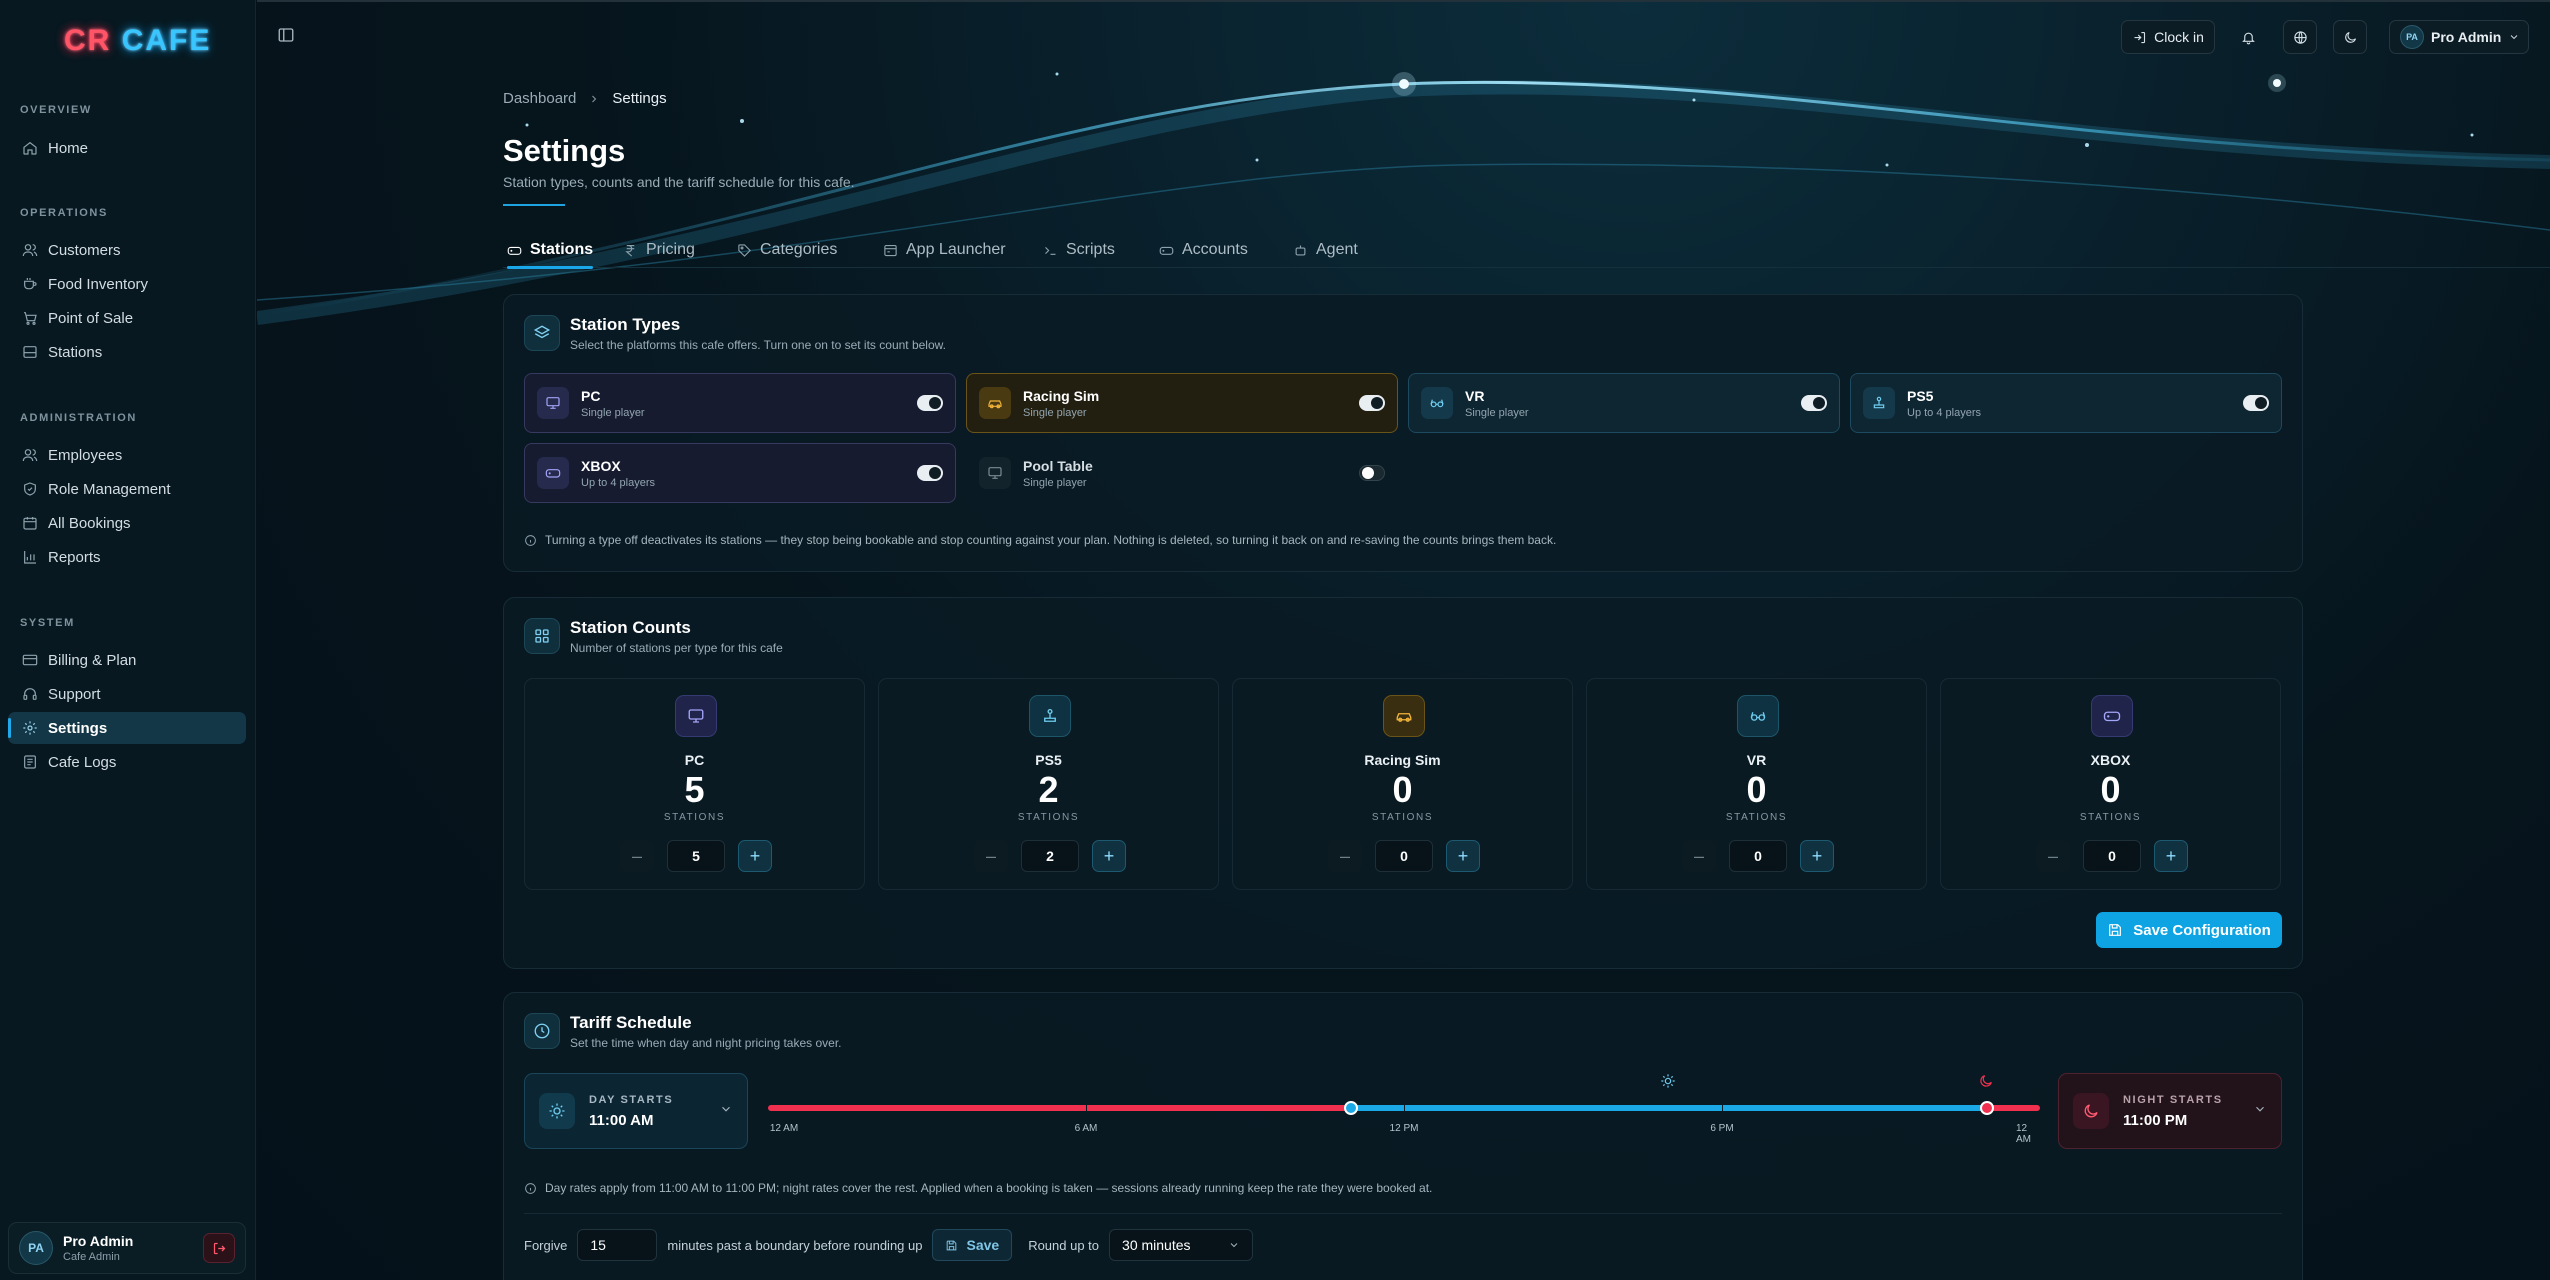 This screenshot has width=2550, height=1280. Describe the element at coordinates (1758, 716) in the screenshot. I see `vr-glasses-icon` at that location.